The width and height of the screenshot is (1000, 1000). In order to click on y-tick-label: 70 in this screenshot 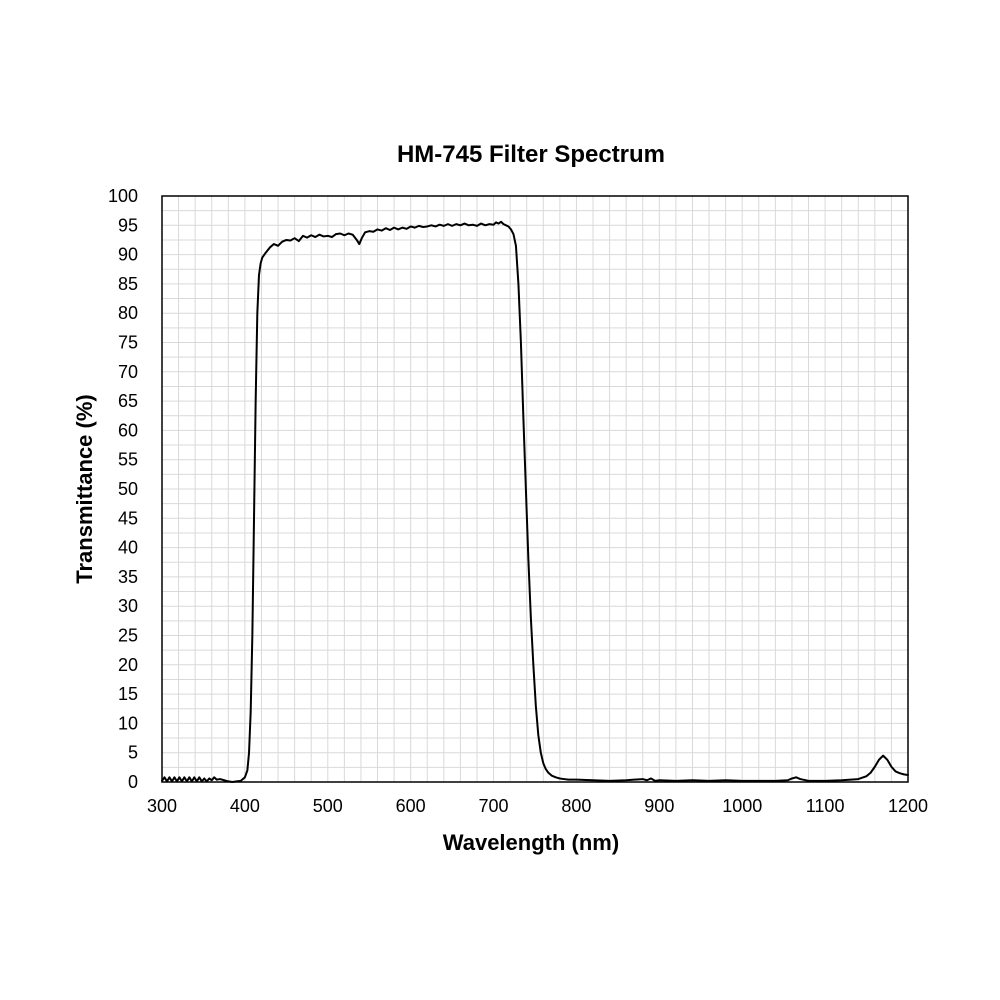, I will do `click(128, 372)`.